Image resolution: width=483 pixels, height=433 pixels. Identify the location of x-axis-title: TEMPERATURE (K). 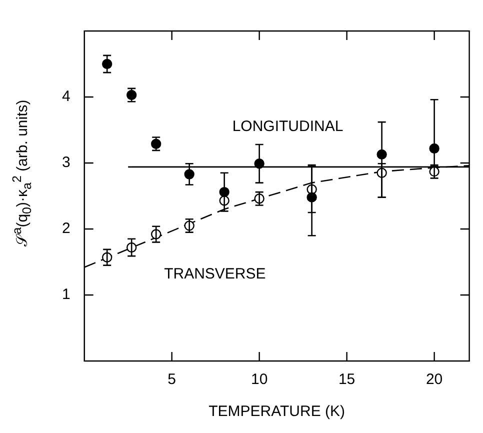
(277, 411).